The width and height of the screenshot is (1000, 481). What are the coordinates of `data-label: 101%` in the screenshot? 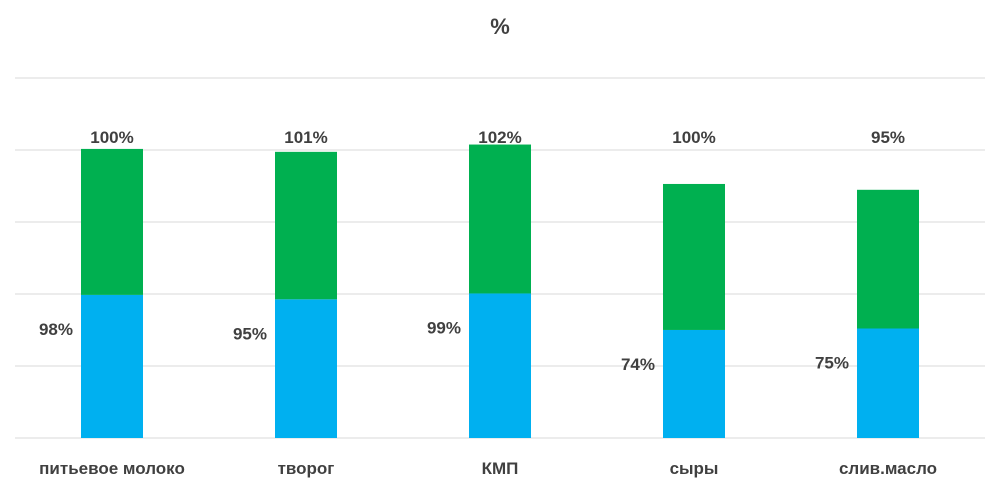 It's located at (305, 137).